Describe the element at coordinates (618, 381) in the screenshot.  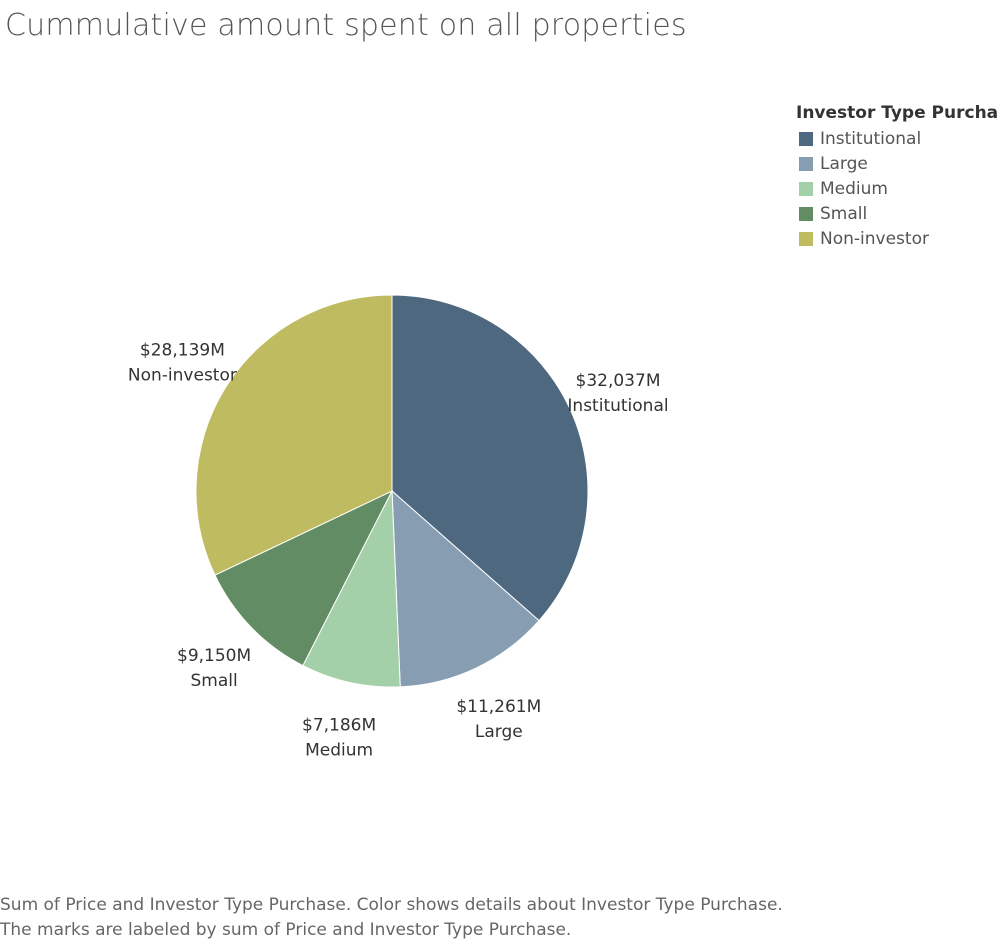
I see `slice-value-label: $32,037M` at that location.